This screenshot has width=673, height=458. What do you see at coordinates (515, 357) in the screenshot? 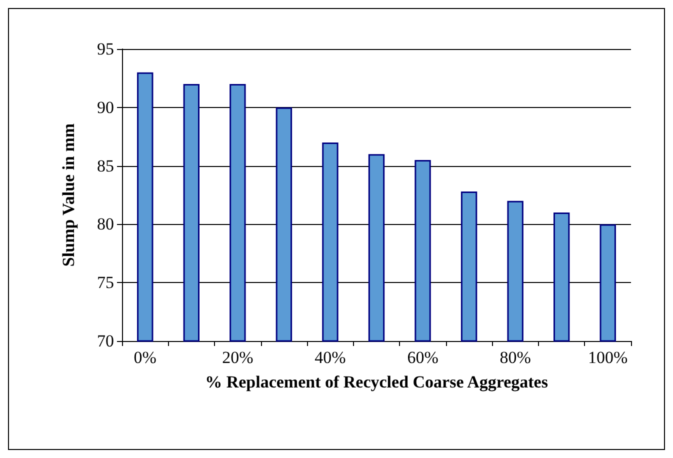
I see `x-tick-label: 80%` at bounding box center [515, 357].